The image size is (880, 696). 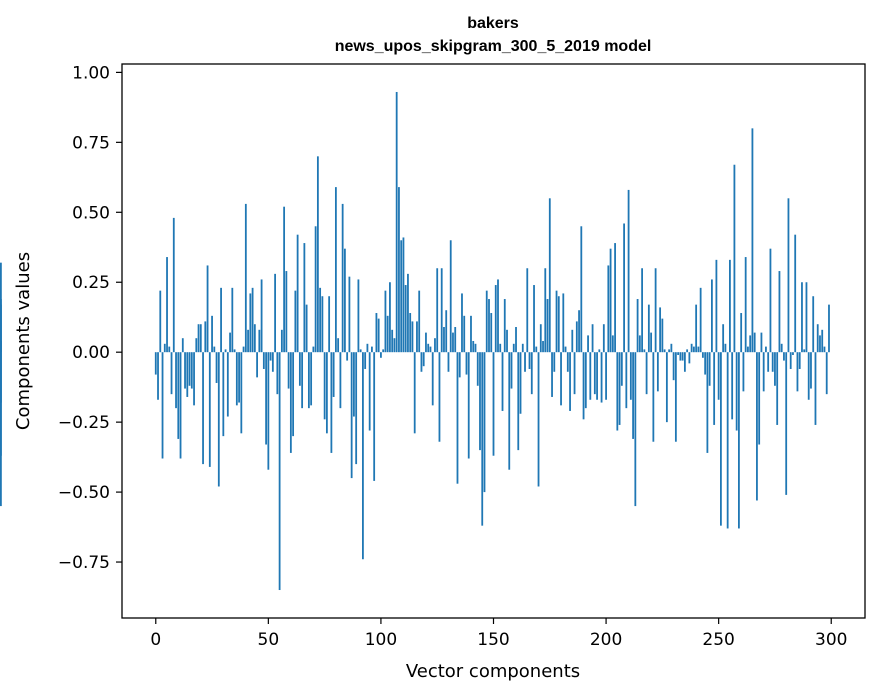 What do you see at coordinates (84, 423) in the screenshot?
I see `y-tick-label: −0.25` at bounding box center [84, 423].